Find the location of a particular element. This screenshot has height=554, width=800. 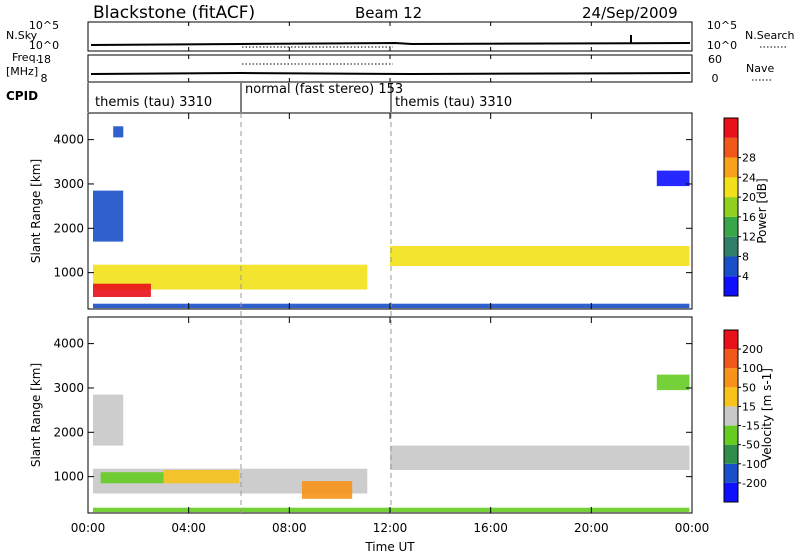

freq-panel-frame is located at coordinates (390, 68).